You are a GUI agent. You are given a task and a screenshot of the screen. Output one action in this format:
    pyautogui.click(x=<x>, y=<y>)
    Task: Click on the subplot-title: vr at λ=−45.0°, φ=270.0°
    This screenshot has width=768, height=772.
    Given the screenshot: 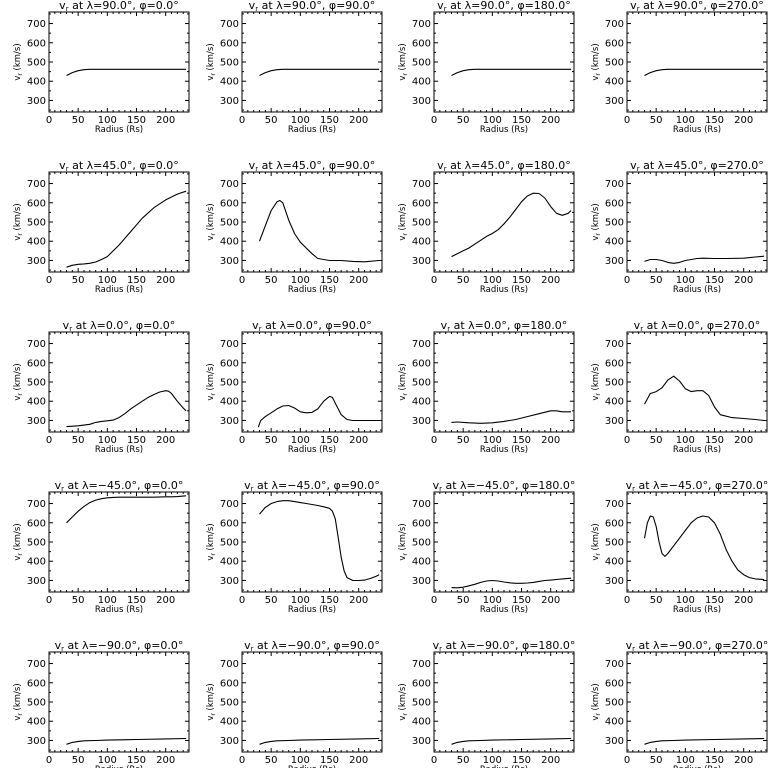 What is the action you would take?
    pyautogui.click(x=697, y=486)
    